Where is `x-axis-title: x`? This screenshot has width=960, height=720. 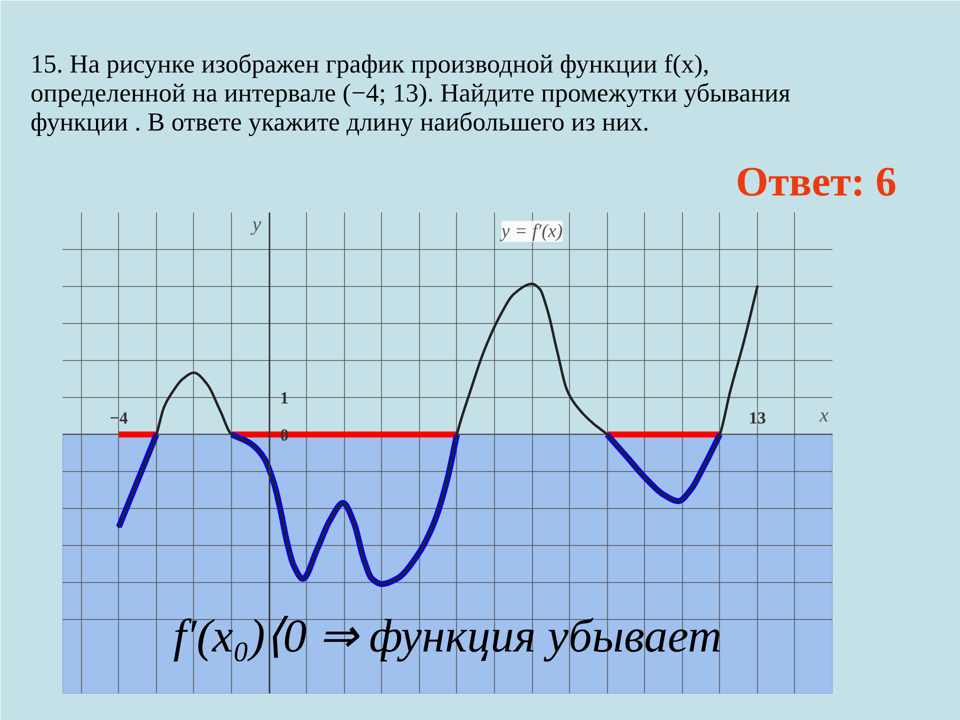
x-axis-title: x is located at coordinates (823, 415).